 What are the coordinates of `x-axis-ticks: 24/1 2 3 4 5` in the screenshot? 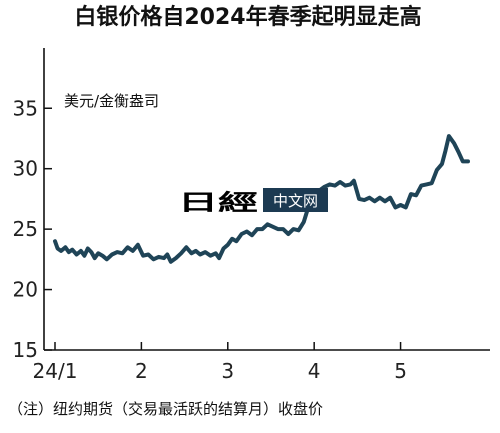 It's located at (220, 362).